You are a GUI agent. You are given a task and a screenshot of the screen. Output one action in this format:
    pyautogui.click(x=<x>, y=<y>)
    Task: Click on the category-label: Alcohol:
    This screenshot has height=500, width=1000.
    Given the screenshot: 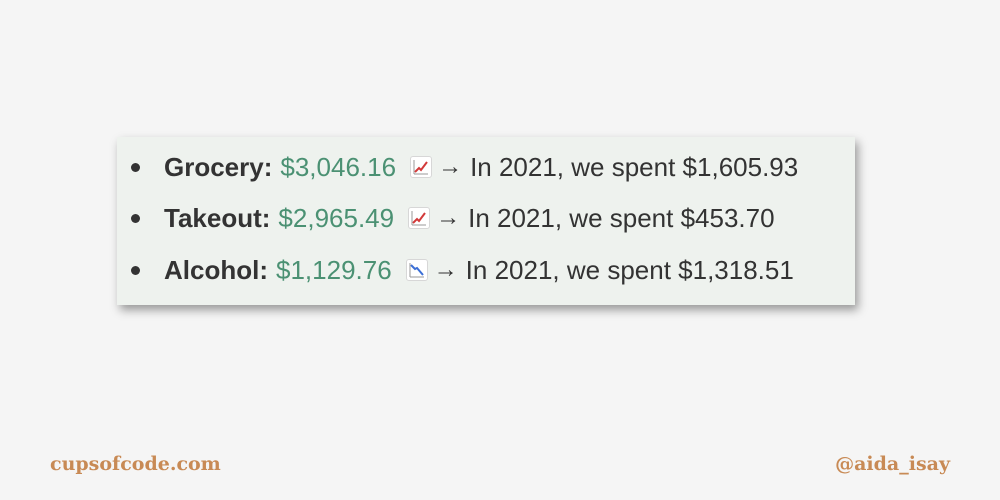 What is the action you would take?
    pyautogui.click(x=216, y=269)
    